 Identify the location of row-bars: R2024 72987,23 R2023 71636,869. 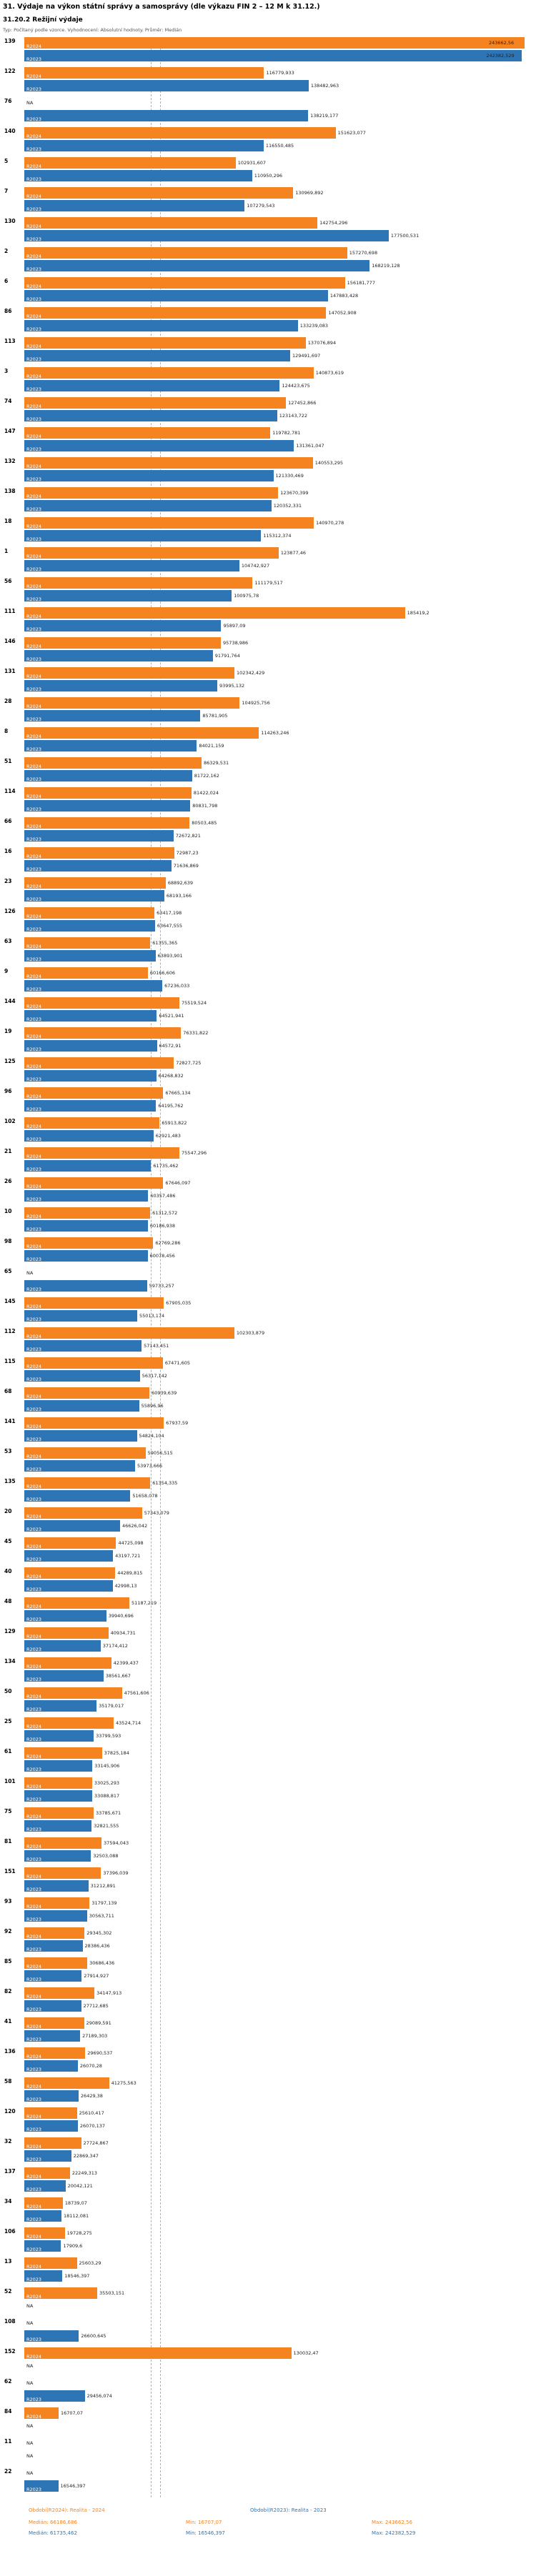
(280, 862).